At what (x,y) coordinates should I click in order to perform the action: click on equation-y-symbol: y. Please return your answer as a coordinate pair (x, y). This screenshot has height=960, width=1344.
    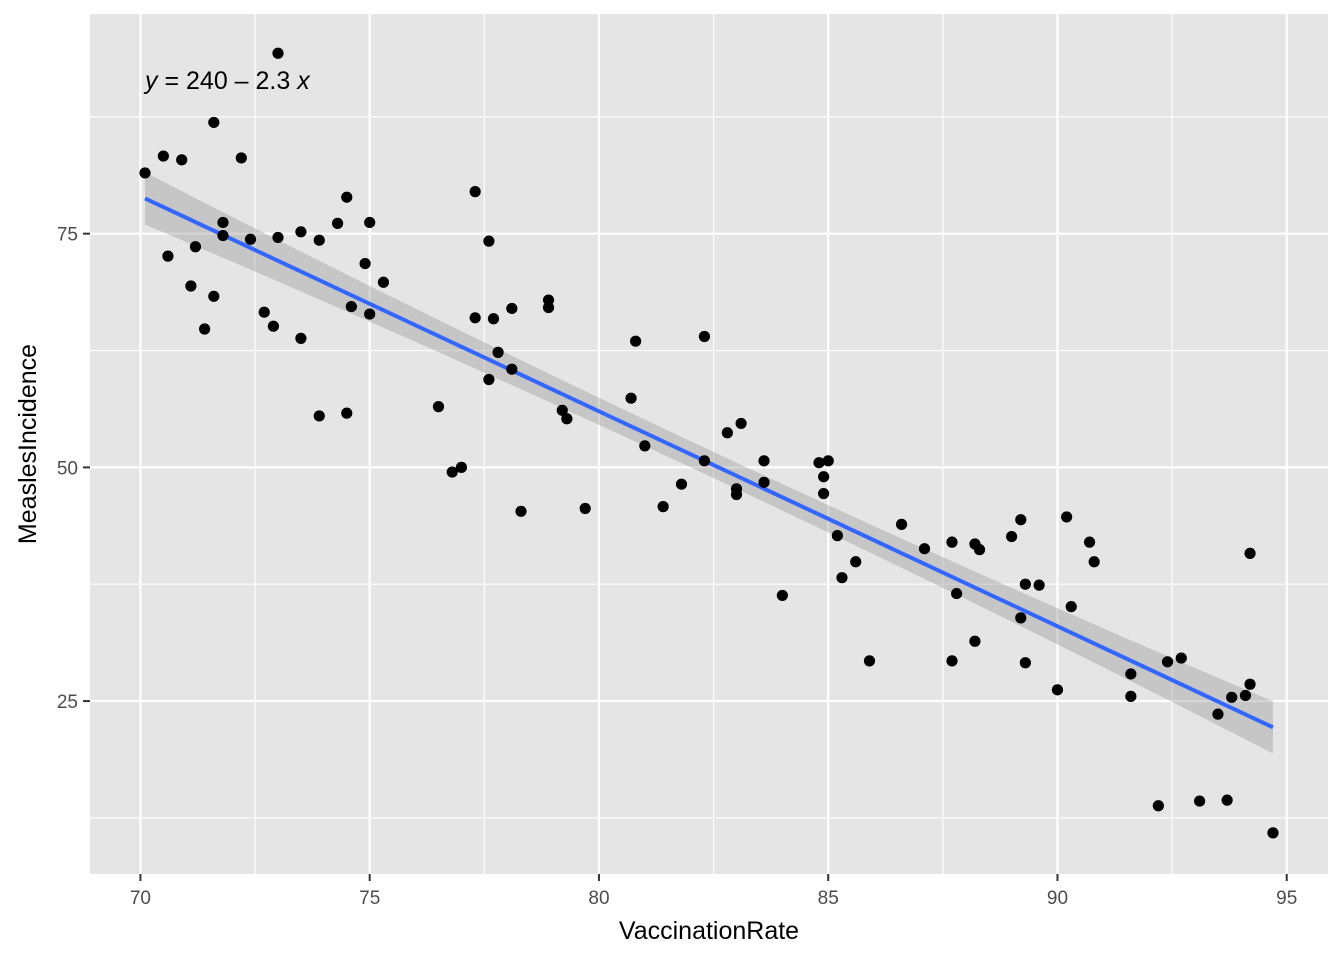
    Looking at the image, I should click on (151, 81).